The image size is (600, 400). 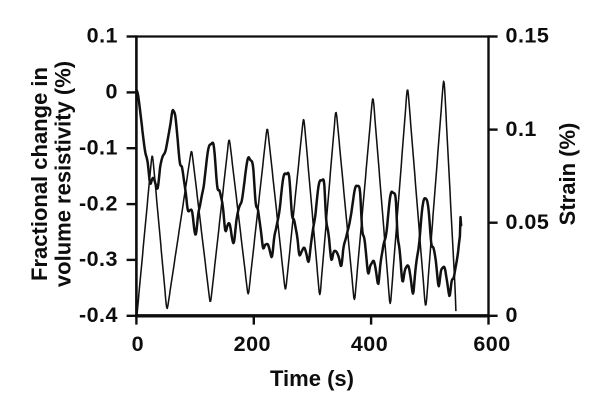 I want to click on svg-text: -0.2, so click(x=98, y=203).